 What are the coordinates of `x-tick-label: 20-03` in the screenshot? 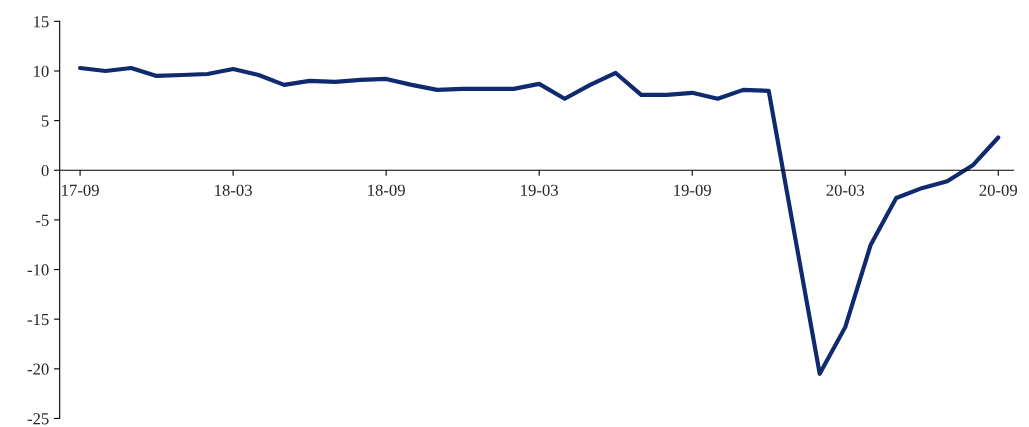 It's located at (845, 190).